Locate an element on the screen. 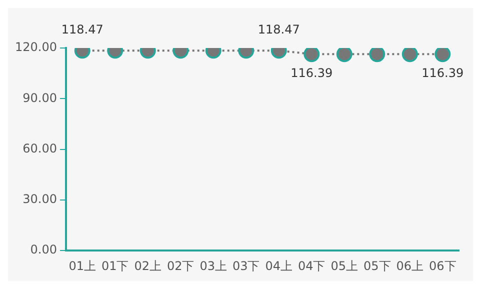 This screenshot has height=289, width=481. y-tick-label: 90.00 is located at coordinates (39, 97).